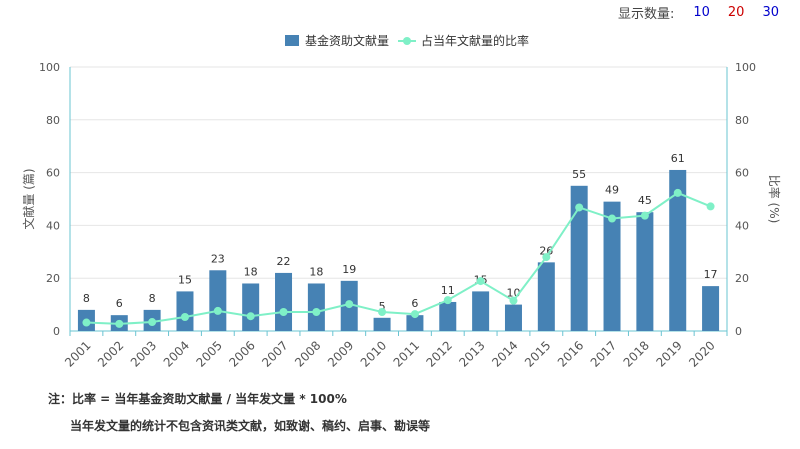  Describe the element at coordinates (475, 40) in the screenshot. I see `legend-line-label: 占当年文献量的比率` at that location.